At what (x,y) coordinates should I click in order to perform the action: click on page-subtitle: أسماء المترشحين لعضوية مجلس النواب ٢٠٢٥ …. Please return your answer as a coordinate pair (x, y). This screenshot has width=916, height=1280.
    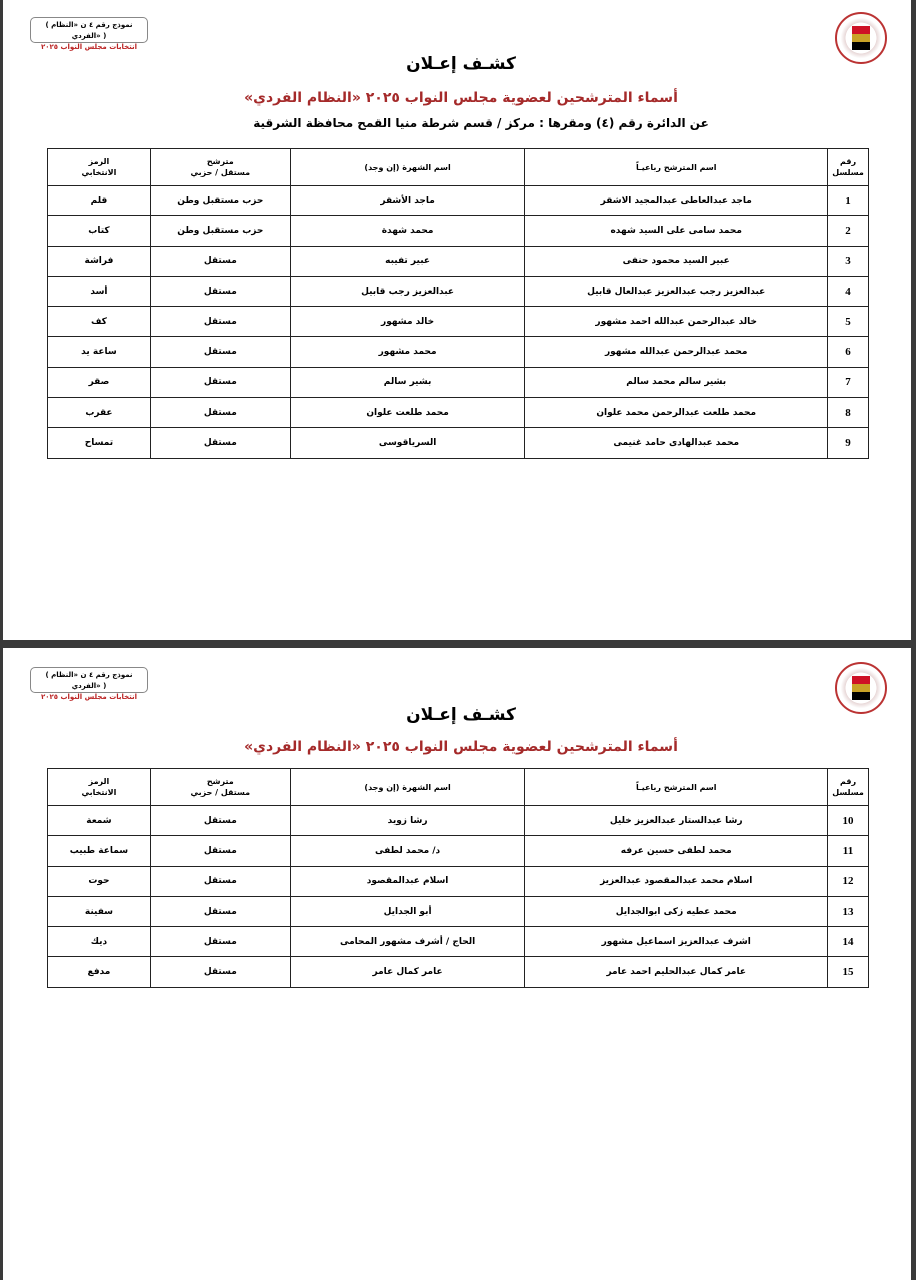
    Looking at the image, I should click on (461, 747).